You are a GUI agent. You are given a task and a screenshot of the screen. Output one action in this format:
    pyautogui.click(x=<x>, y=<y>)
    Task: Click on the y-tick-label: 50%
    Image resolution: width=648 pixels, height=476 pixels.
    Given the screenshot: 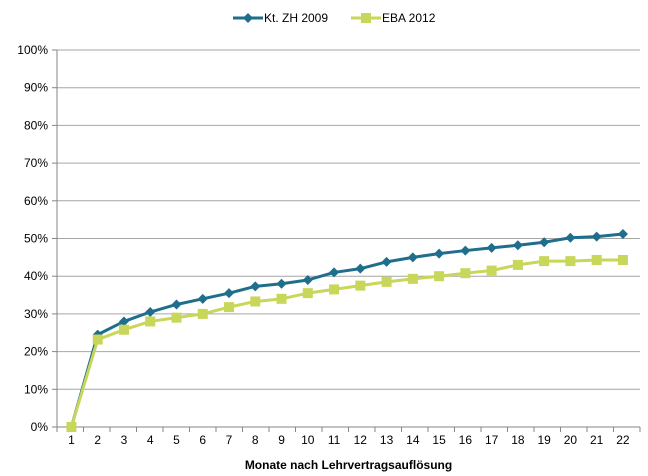 What is the action you would take?
    pyautogui.click(x=36, y=239)
    